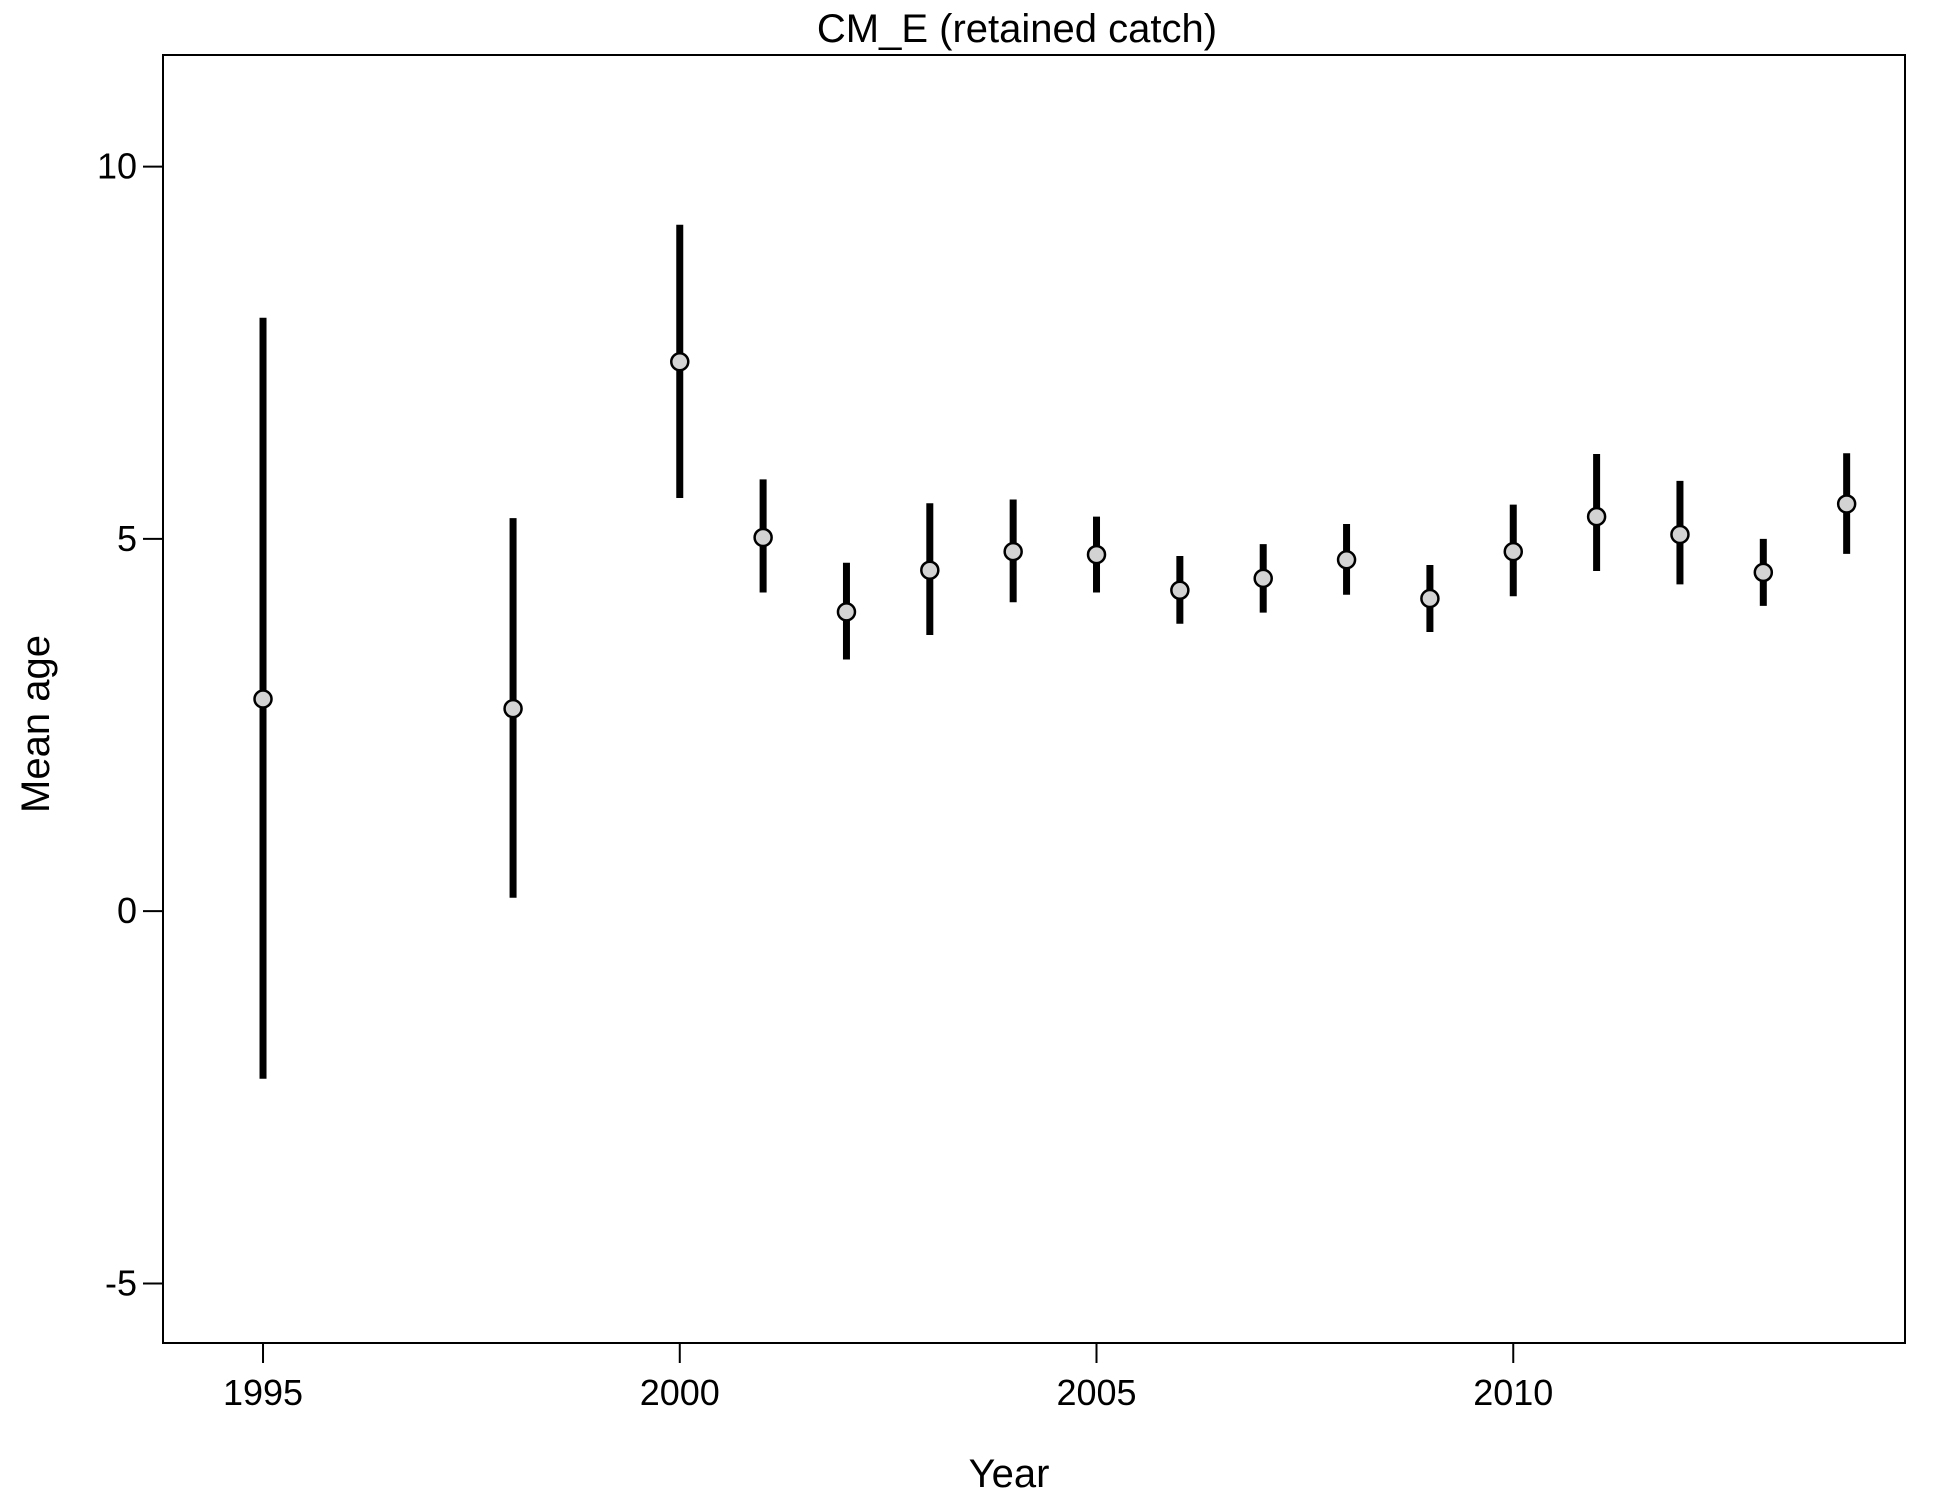  I want to click on y-tick-label: 5, so click(127, 538).